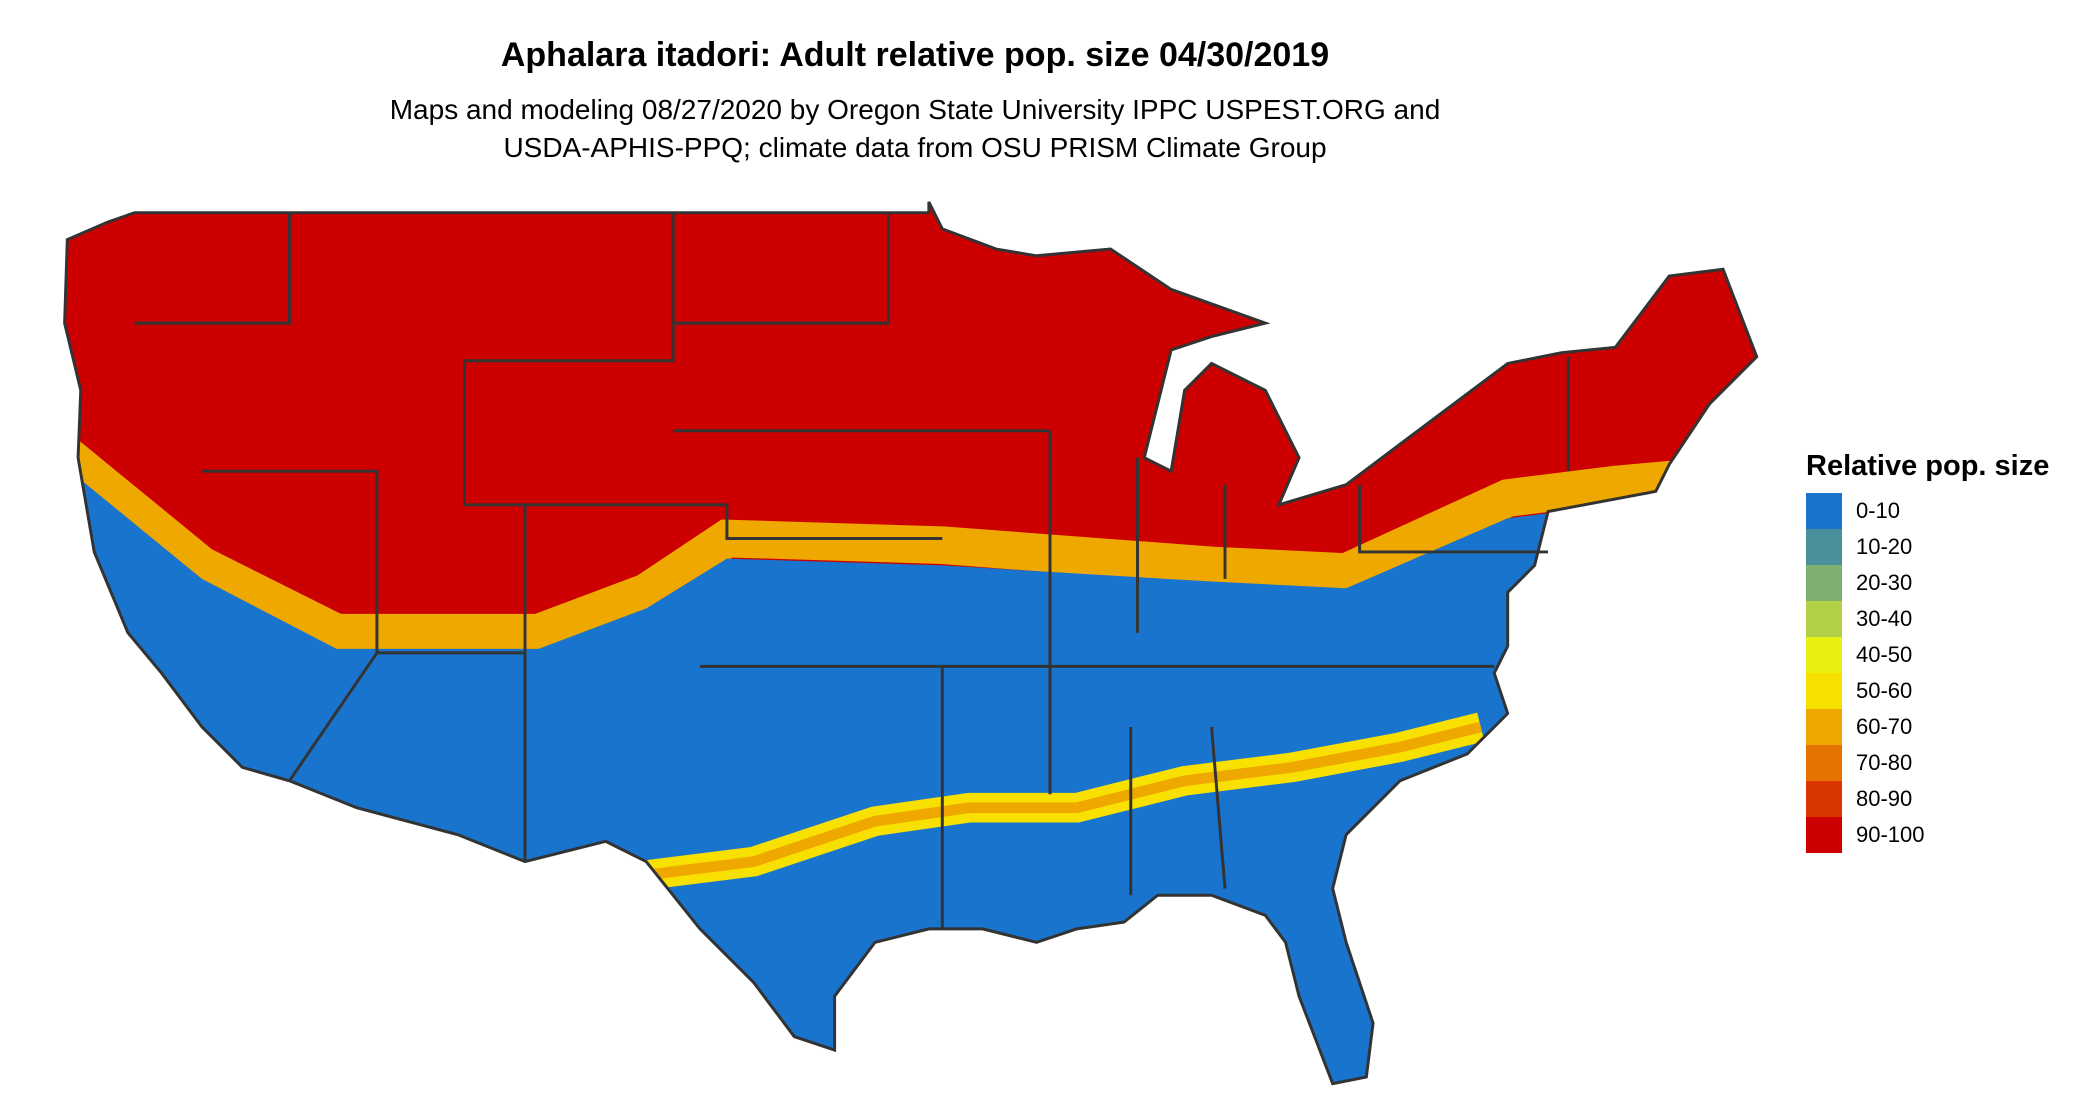 The image size is (2100, 1116). Describe the element at coordinates (1927, 619) in the screenshot. I see `legend-item: 30-40` at that location.